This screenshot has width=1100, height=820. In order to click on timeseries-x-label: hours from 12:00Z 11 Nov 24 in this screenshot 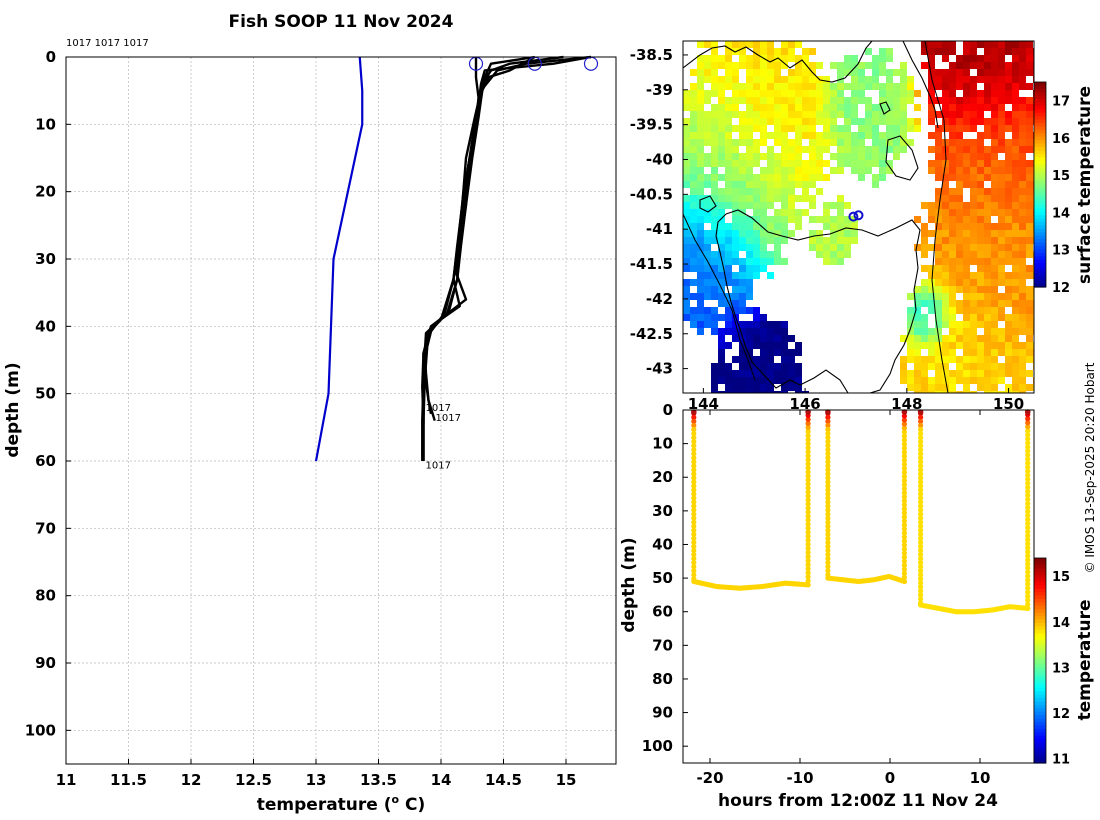, I will do `click(858, 801)`.